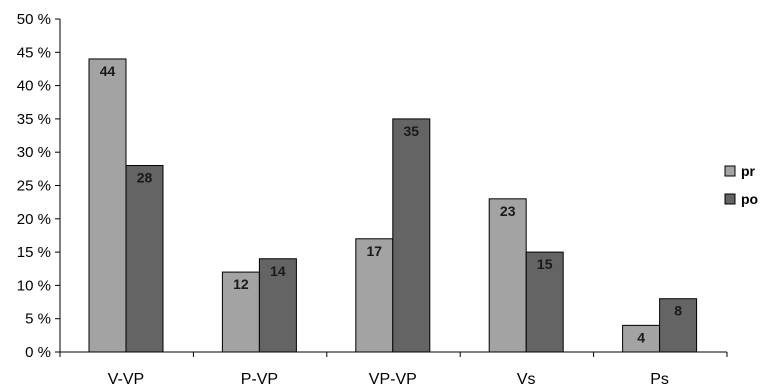 The height and width of the screenshot is (392, 762). What do you see at coordinates (34, 285) in the screenshot?
I see `y-tick-label: 10 %` at bounding box center [34, 285].